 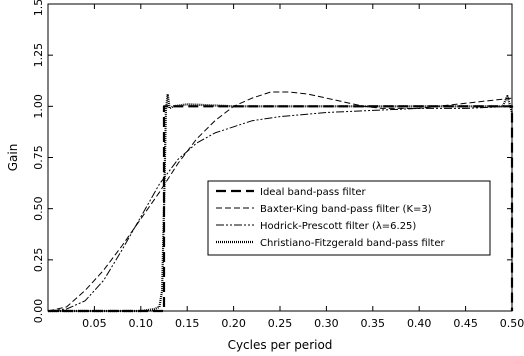 What do you see at coordinates (338, 226) in the screenshot?
I see `legend-label: Hodrick-Prescott filter (λ=6.25)` at bounding box center [338, 226].